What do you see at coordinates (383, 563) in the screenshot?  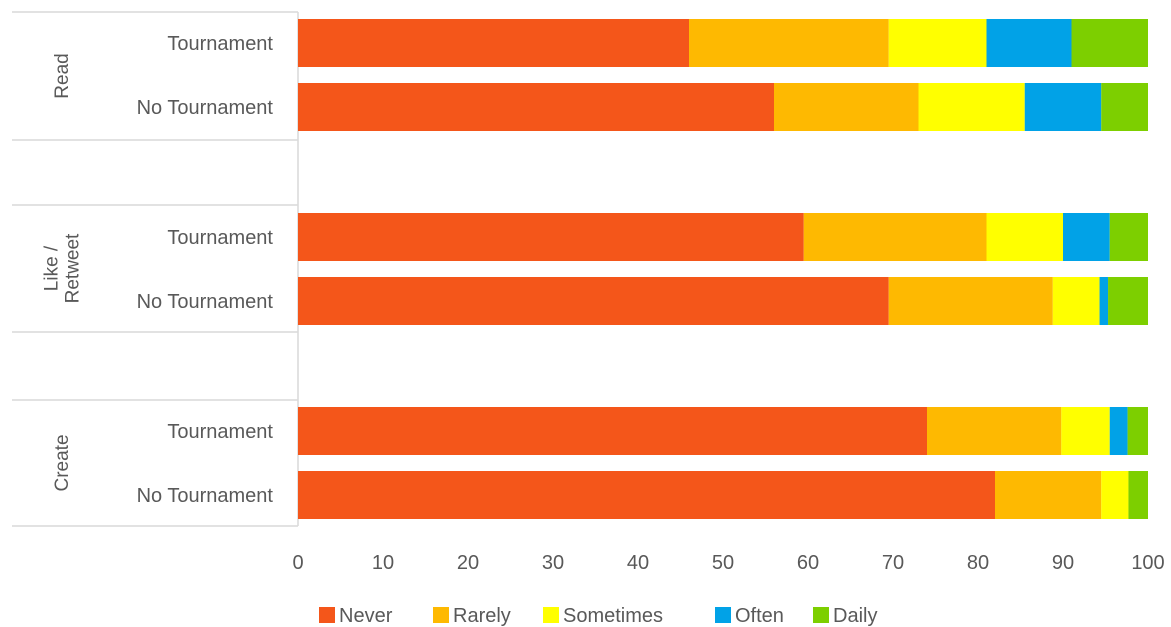 I see `x-tick-label: 10` at bounding box center [383, 563].